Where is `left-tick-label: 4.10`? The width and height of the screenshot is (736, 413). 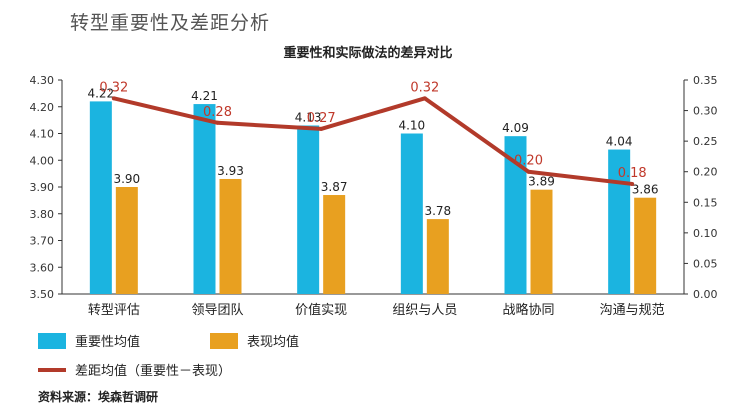 left-tick-label: 4.10 is located at coordinates (42, 134).